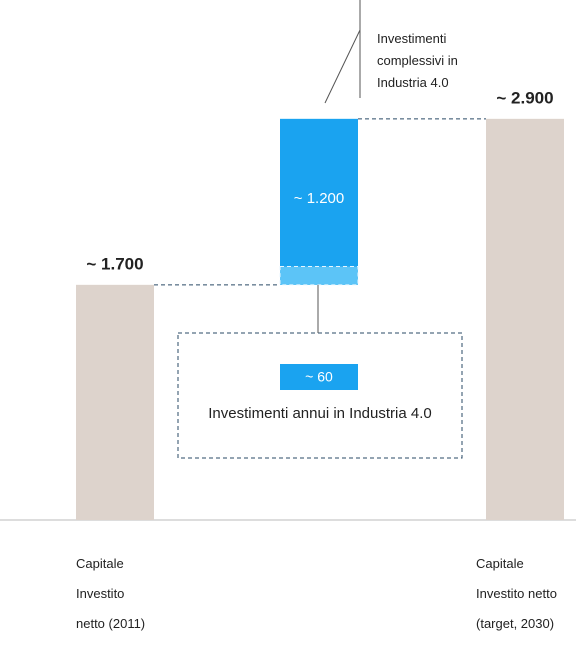  Describe the element at coordinates (342, 66) in the screenshot. I see `callout-line` at that location.